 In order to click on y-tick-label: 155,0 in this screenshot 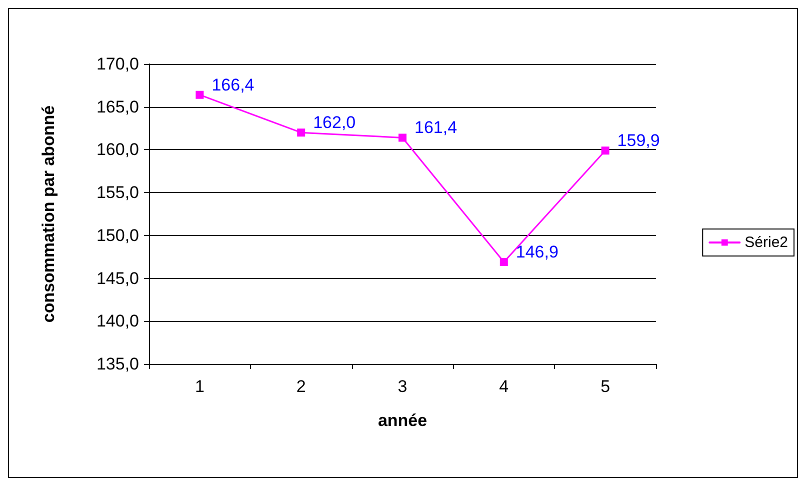, I will do `click(117, 192)`.